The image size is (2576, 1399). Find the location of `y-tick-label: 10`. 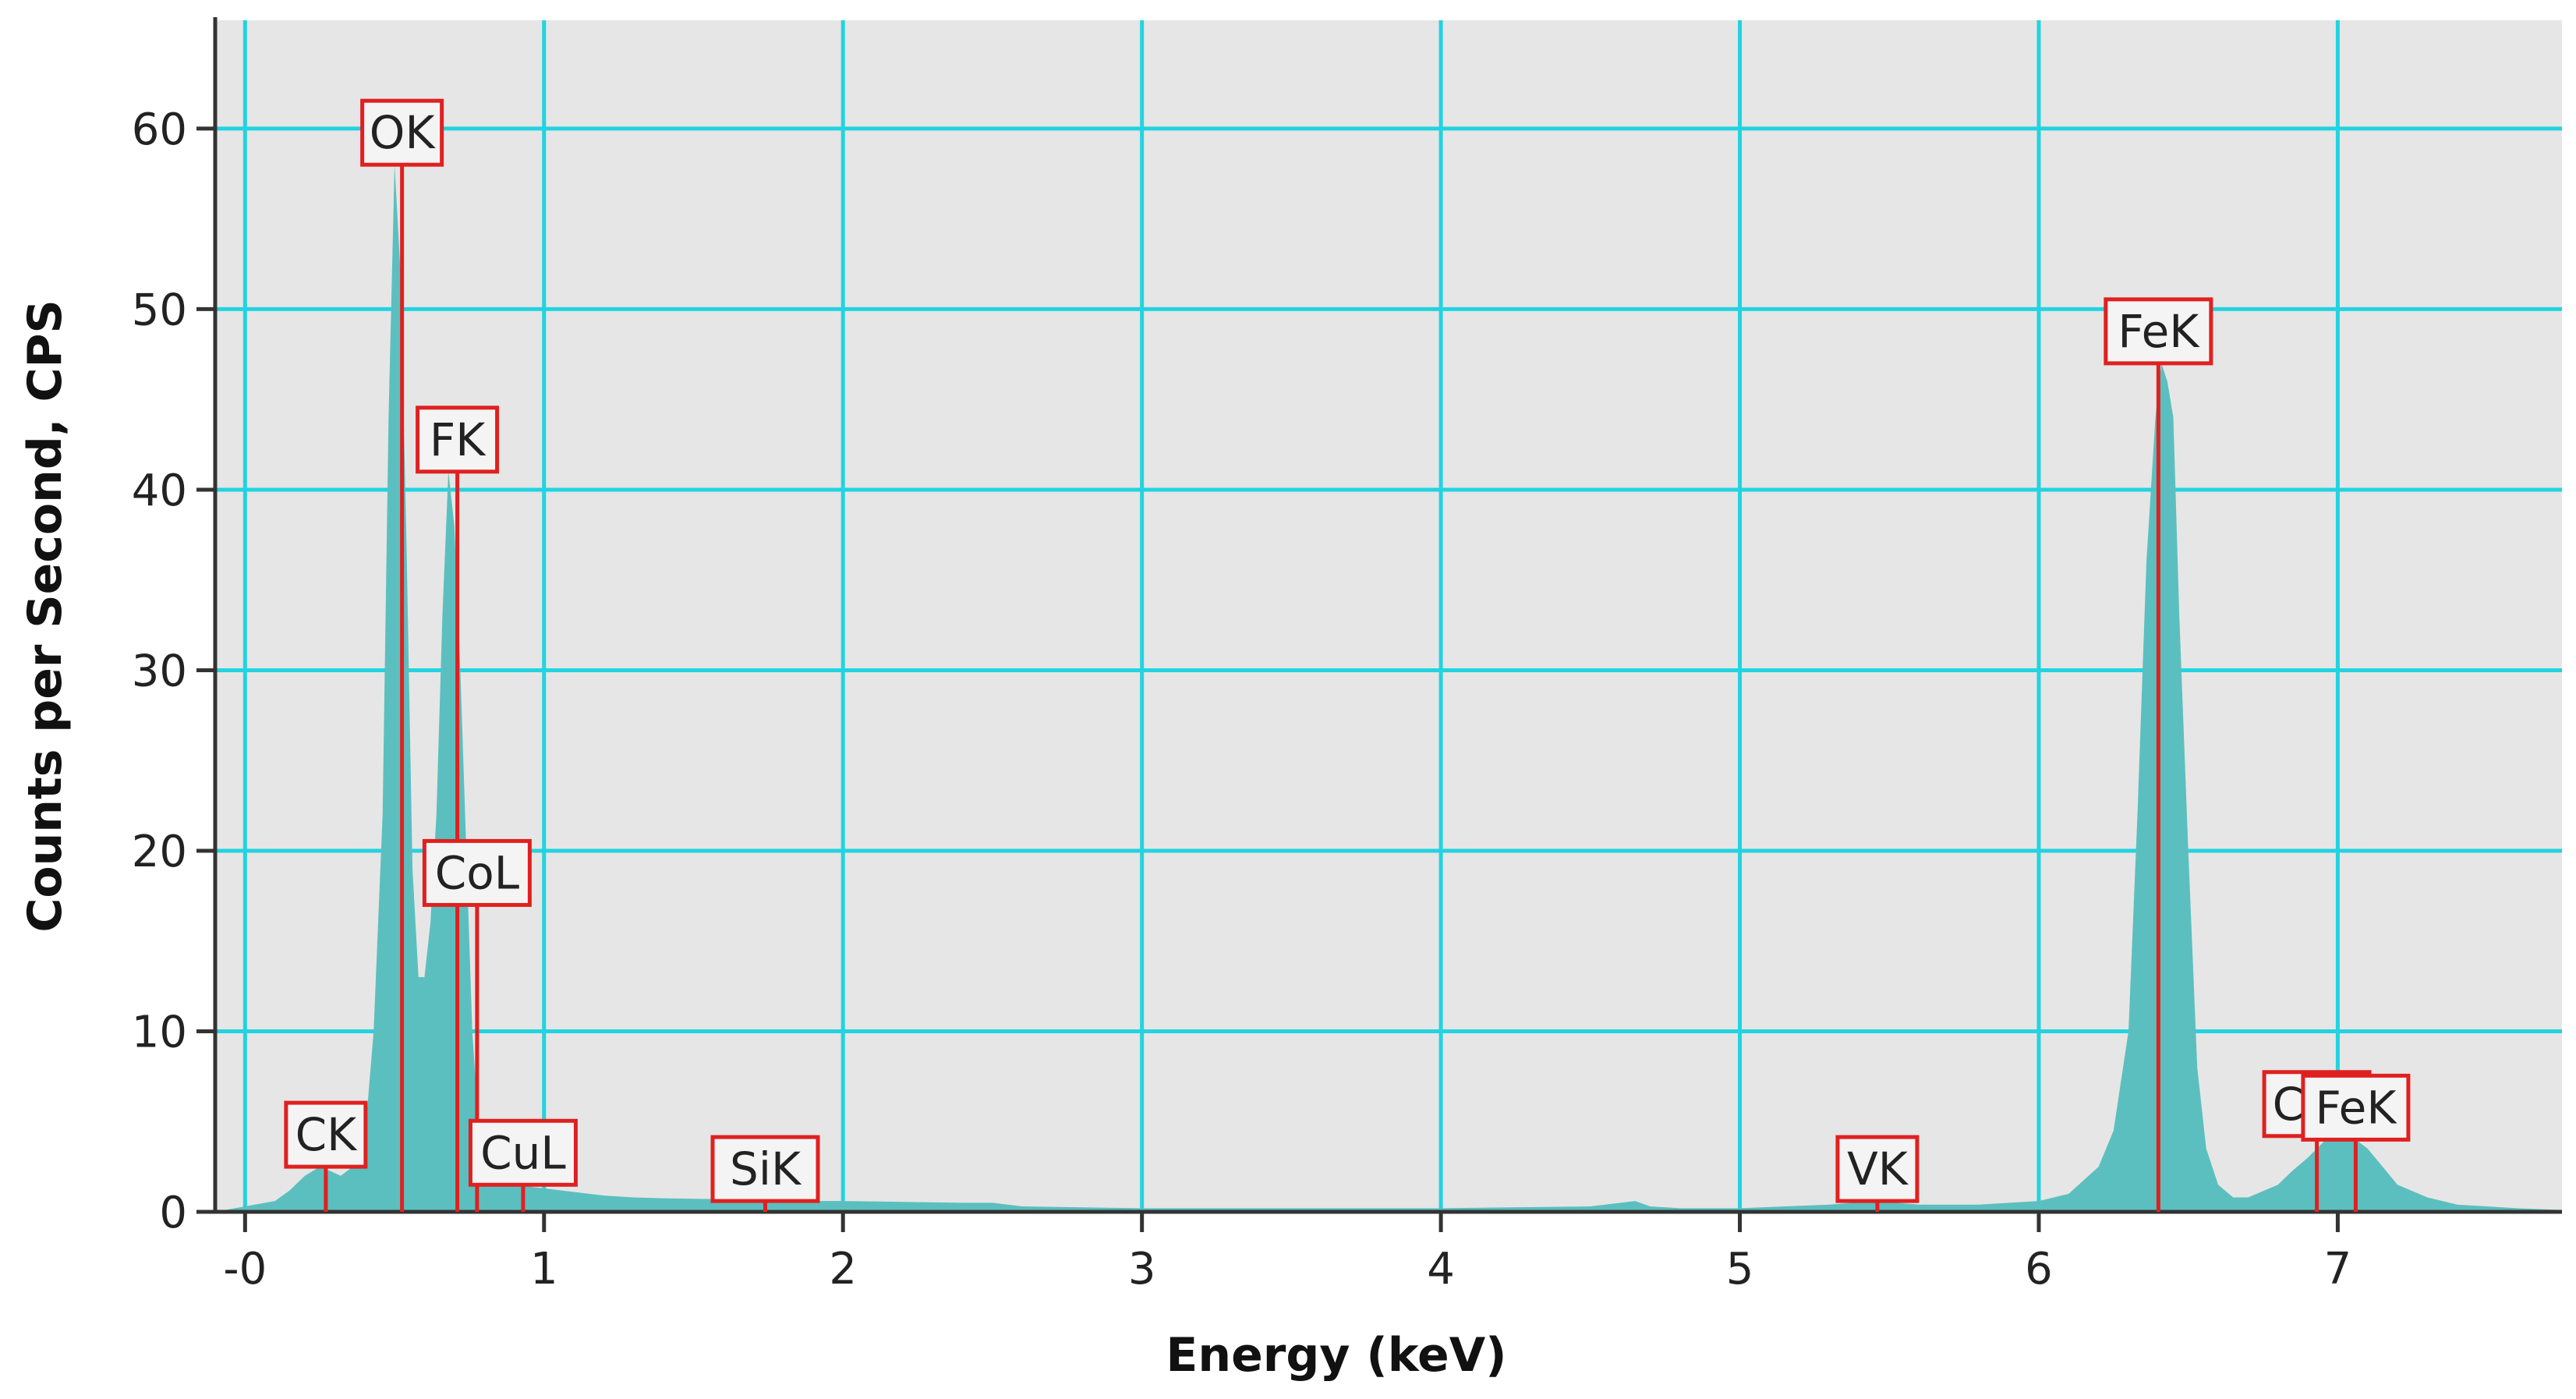

y-tick-label: 10 is located at coordinates (159, 1032).